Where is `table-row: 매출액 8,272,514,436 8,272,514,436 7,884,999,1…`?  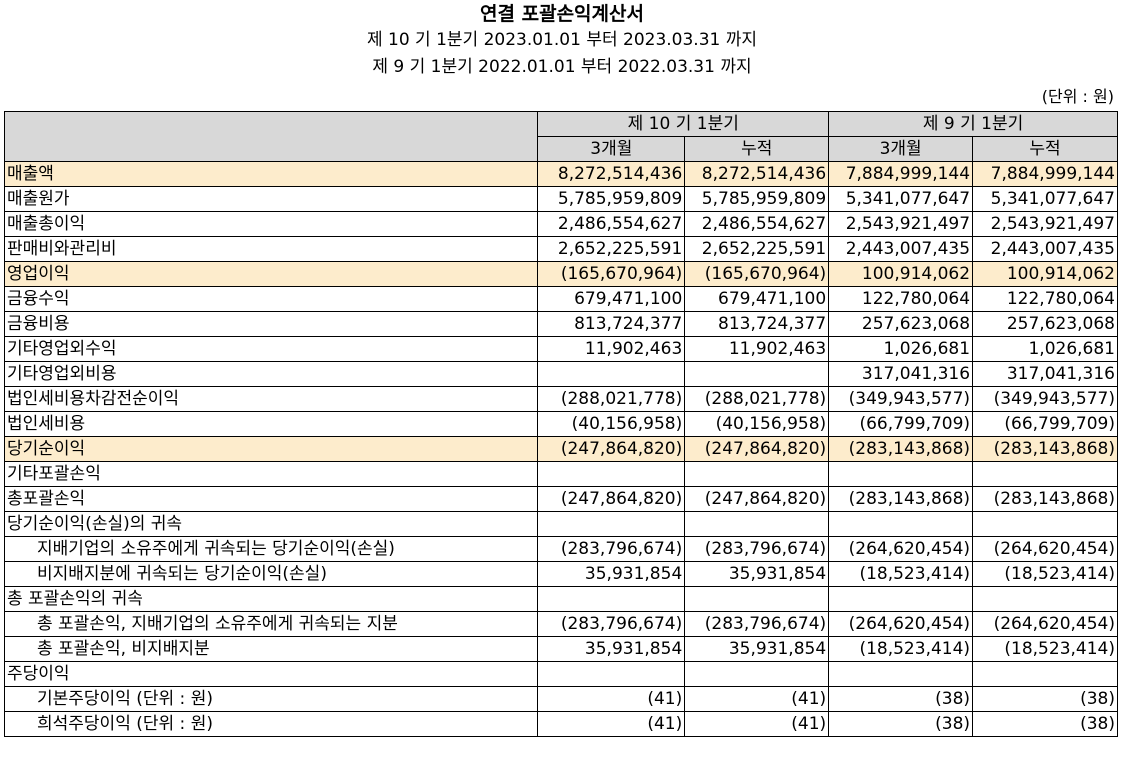
table-row: 매출액 8,272,514,436 8,272,514,436 7,884,999,1… is located at coordinates (560, 174).